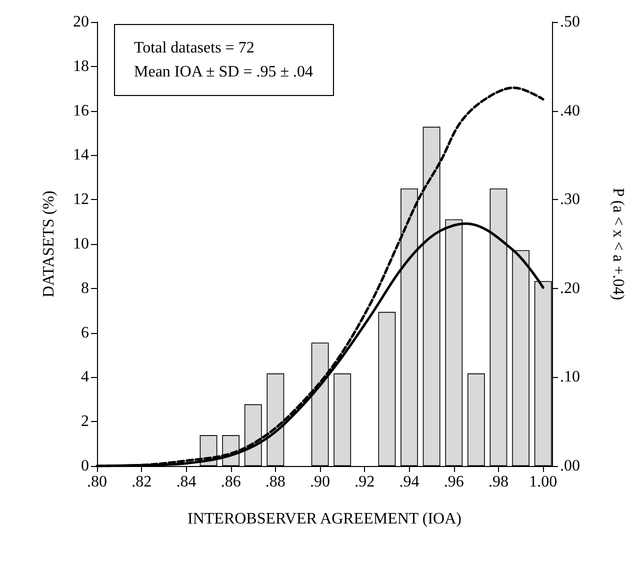  I want to click on x-tick-label: .82, so click(142, 482).